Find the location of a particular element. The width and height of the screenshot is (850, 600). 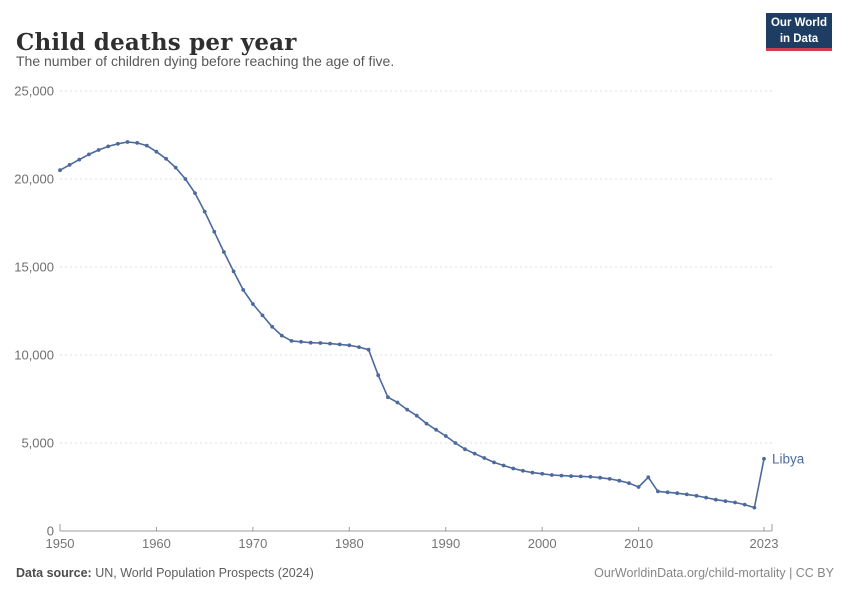

data-source-label: Data source: is located at coordinates (54, 573).